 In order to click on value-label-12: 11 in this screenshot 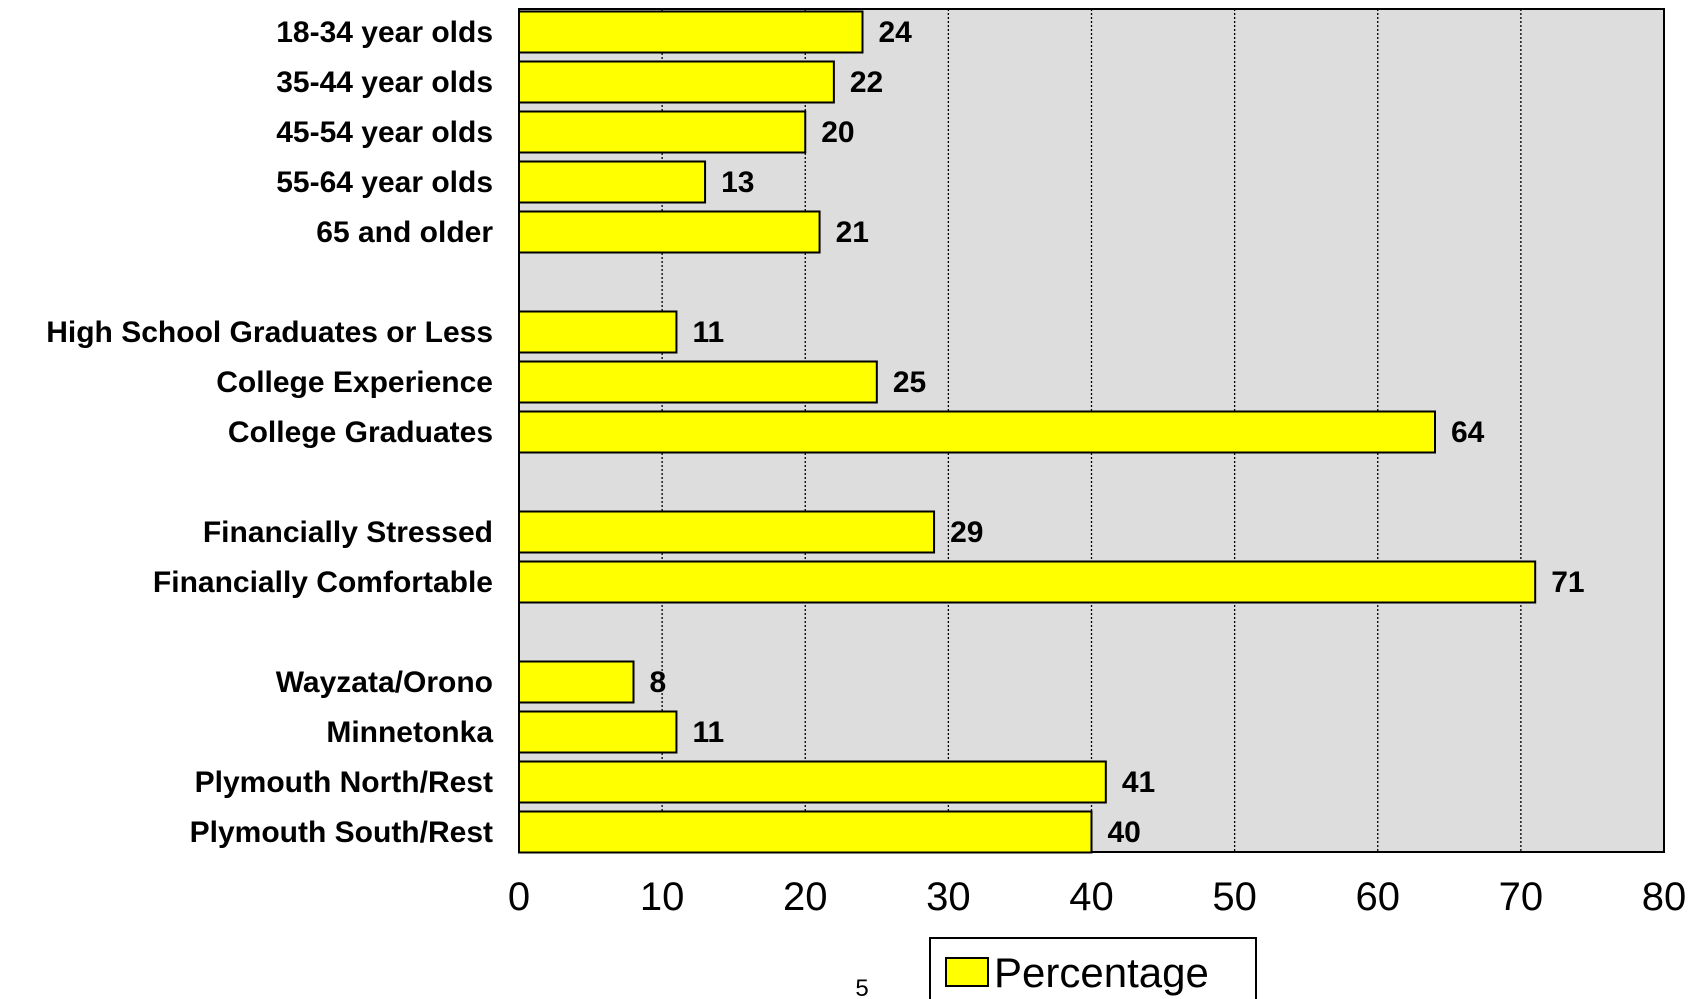, I will do `click(708, 732)`.